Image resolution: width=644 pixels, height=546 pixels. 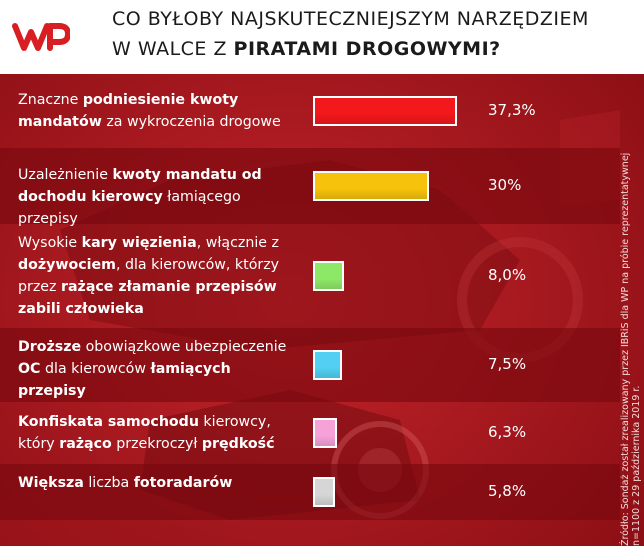 I want to click on answer-label-bold: kwoty mandatu od dochodu kierowcy, so click(x=140, y=186).